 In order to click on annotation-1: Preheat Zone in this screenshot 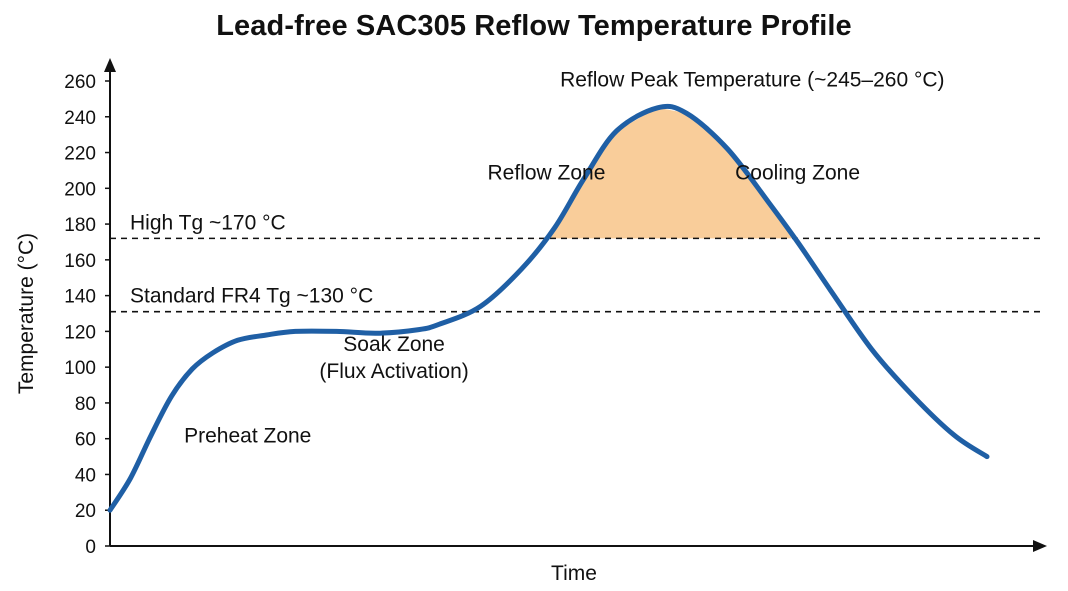, I will do `click(247, 435)`.